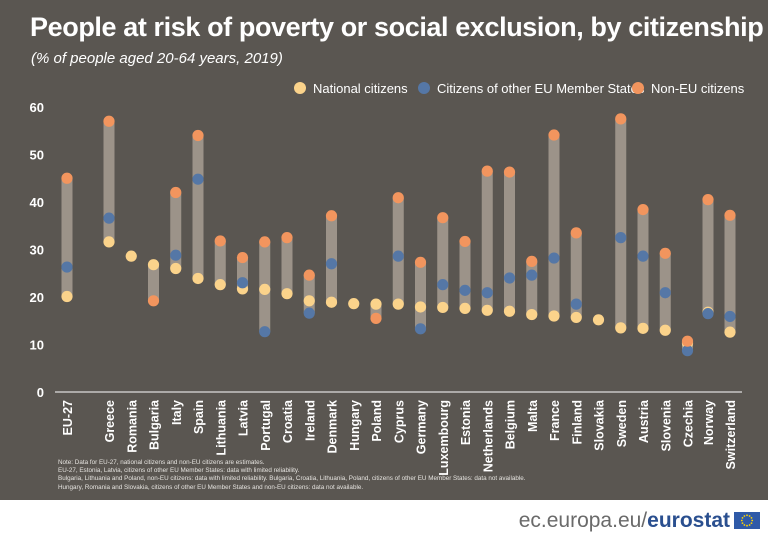 The width and height of the screenshot is (768, 543). What do you see at coordinates (688, 520) in the screenshot?
I see `source-brand: eurostat` at bounding box center [688, 520].